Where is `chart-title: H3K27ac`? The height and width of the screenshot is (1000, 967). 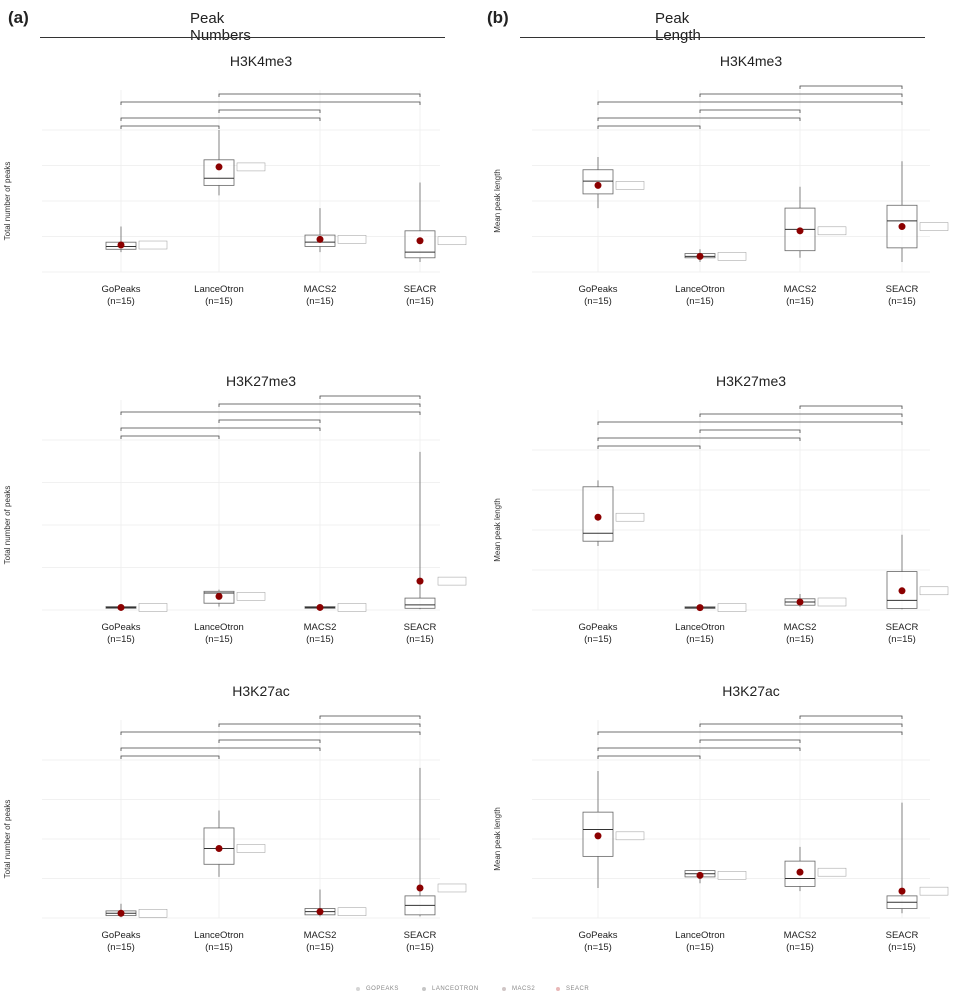
chart-title: H3K27ac is located at coordinates (751, 691).